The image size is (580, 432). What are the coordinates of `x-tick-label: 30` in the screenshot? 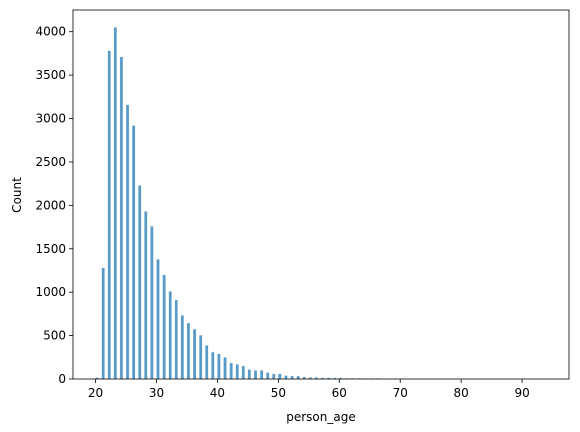 It's located at (156, 393).